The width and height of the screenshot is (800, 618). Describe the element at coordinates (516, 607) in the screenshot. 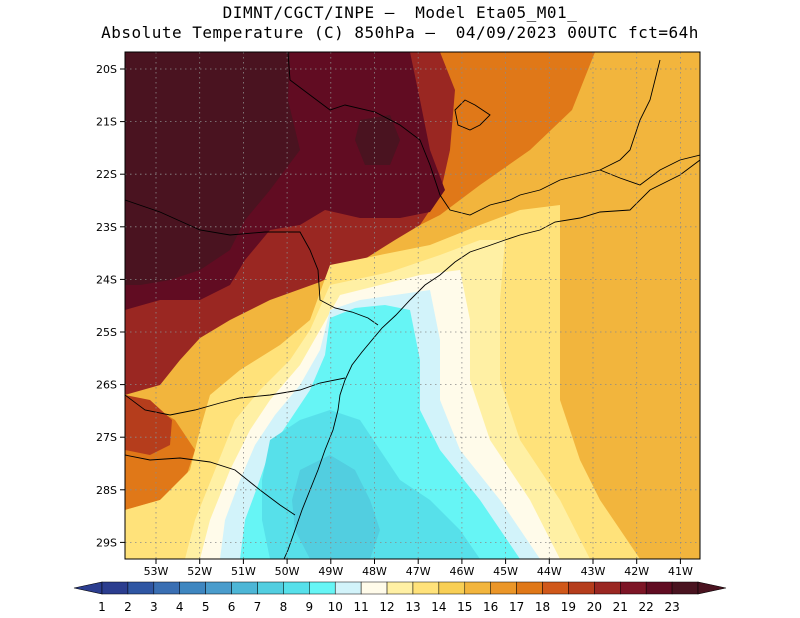

I see `colorbar-label: 17` at that location.